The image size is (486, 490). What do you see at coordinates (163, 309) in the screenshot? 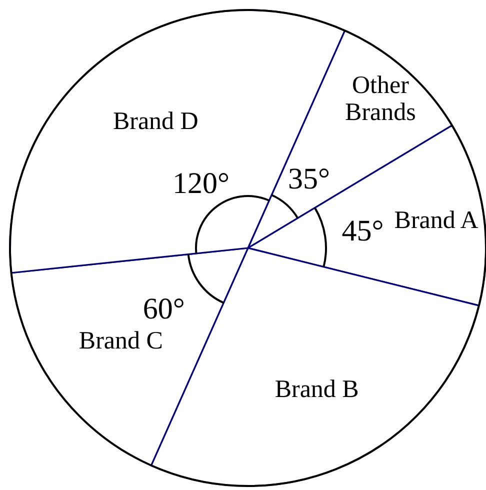
I see `data-label: 60°` at bounding box center [163, 309].